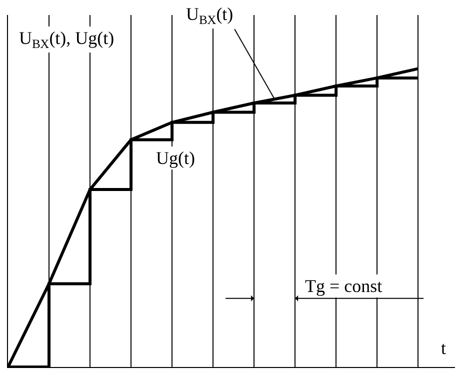  Describe the element at coordinates (66, 39) in the screenshot. I see `y-axis-title: U$_{ВХ}$(t), Ug(t)` at that location.